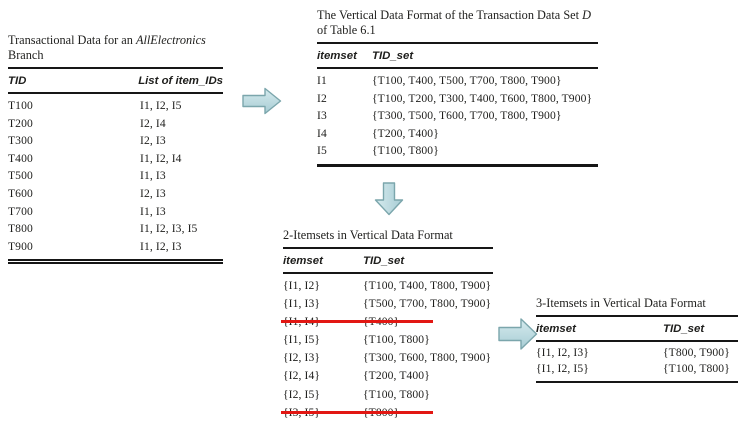 The height and width of the screenshot is (423, 740). Describe the element at coordinates (87, 193) in the screenshot. I see `table-row: T600 I2, I3` at that location.